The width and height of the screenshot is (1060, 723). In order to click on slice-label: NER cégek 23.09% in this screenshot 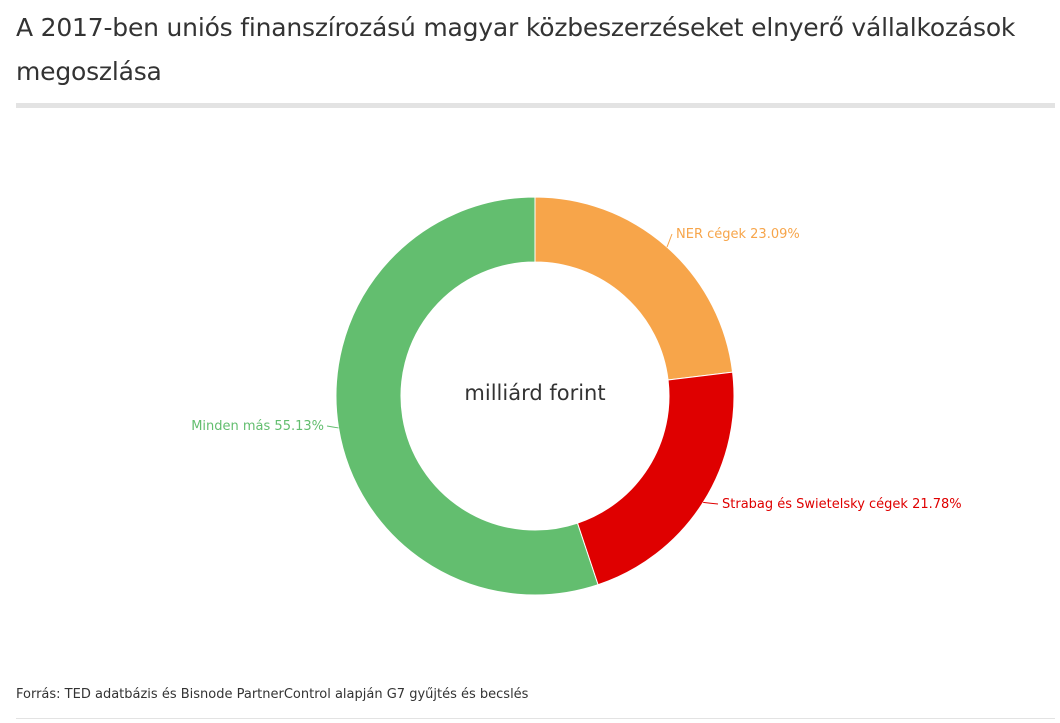, I will do `click(738, 234)`.